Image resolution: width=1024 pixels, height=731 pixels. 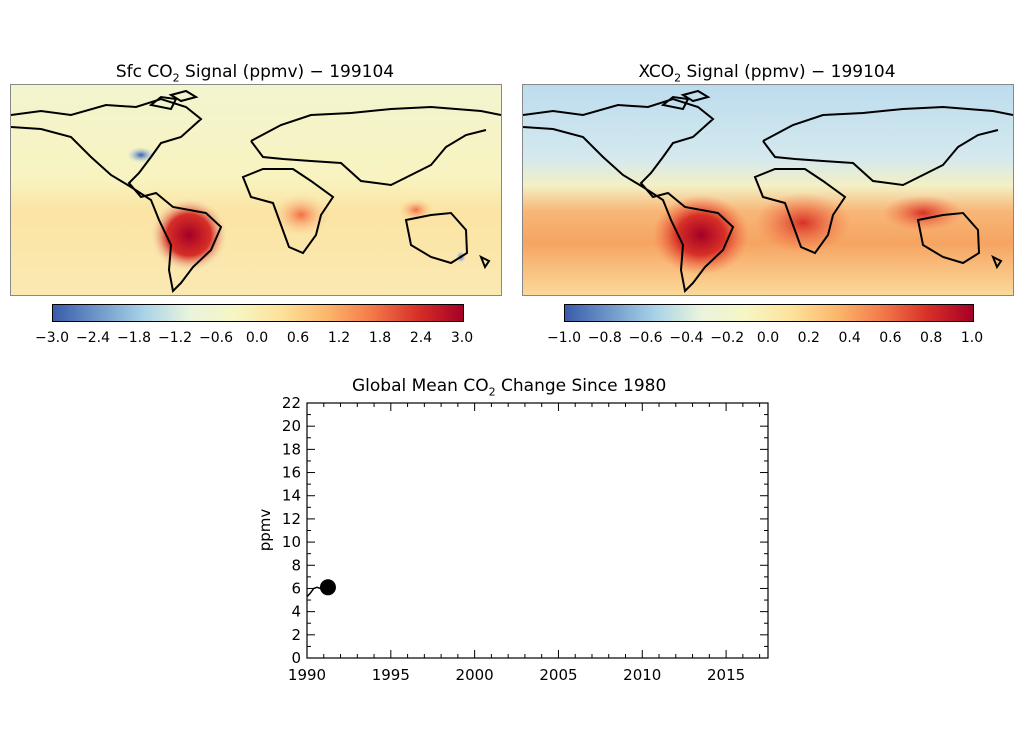 What do you see at coordinates (296, 588) in the screenshot?
I see `y-tick-label: 6` at bounding box center [296, 588].